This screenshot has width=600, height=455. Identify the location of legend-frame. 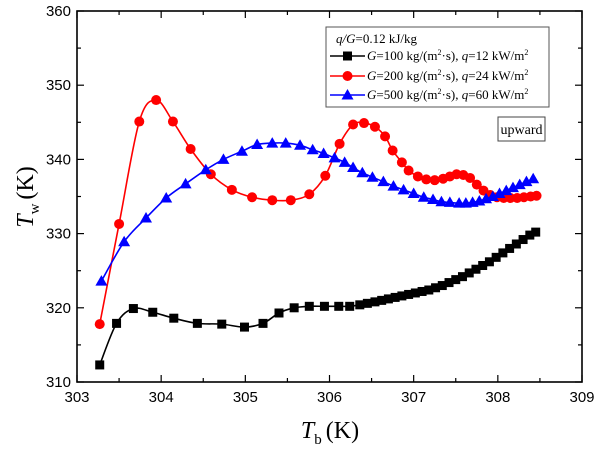
(437, 67).